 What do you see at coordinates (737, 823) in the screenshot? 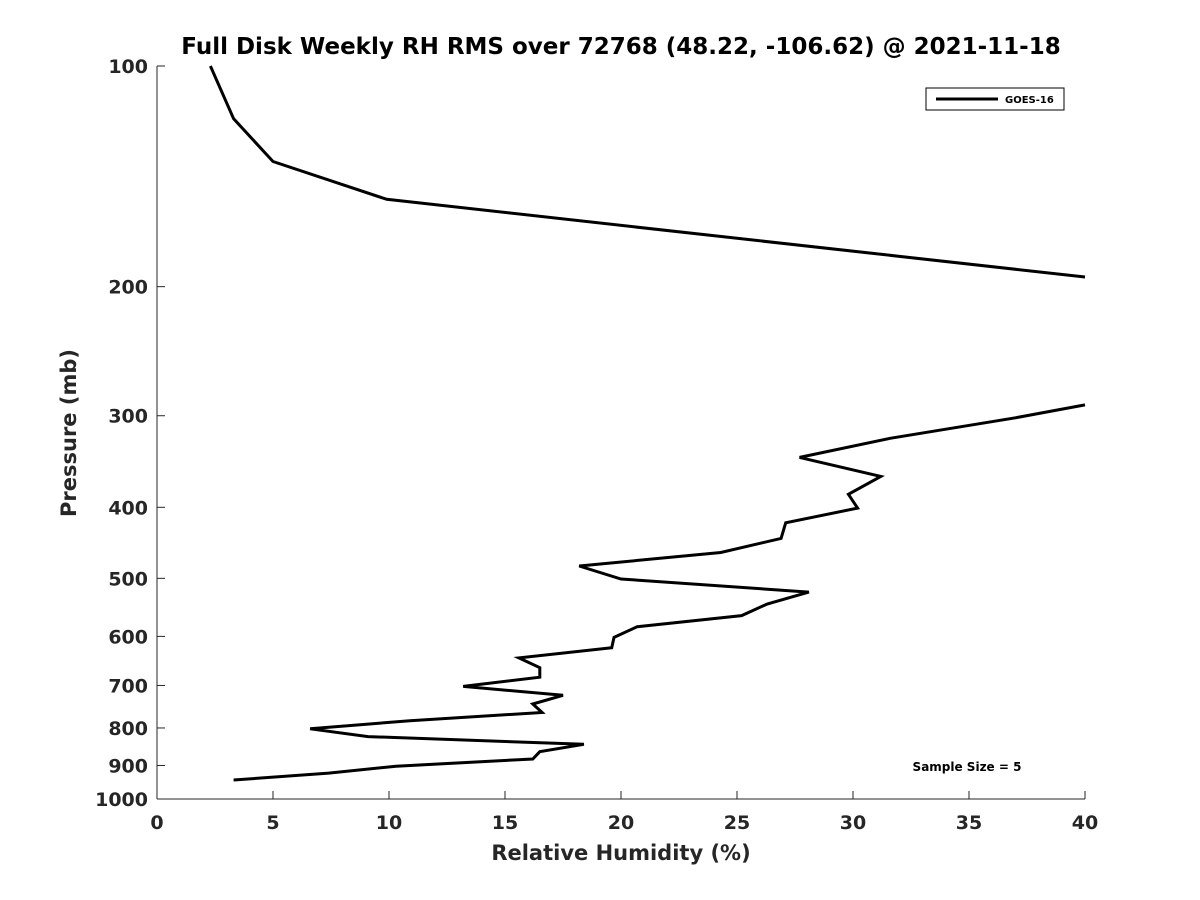
I see `x-tick-label: 25` at bounding box center [737, 823].